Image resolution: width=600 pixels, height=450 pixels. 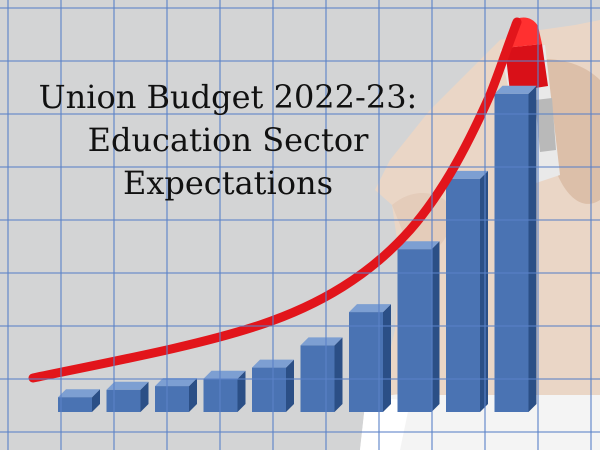 What do you see at coordinates (228, 97) in the screenshot?
I see `headline-line-1: Union Budget 2022-23:` at bounding box center [228, 97].